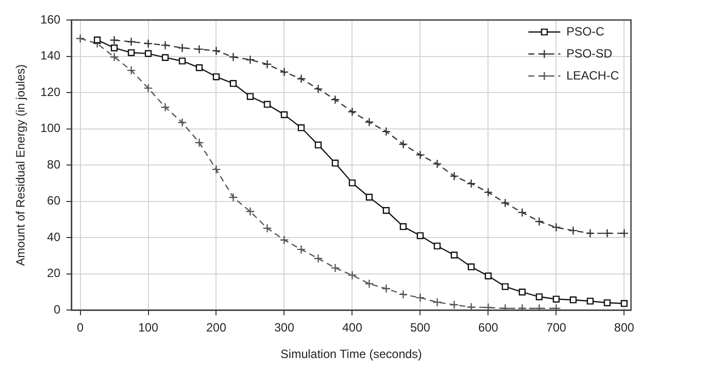  I want to click on legend-label: LEACH-C, so click(593, 75).